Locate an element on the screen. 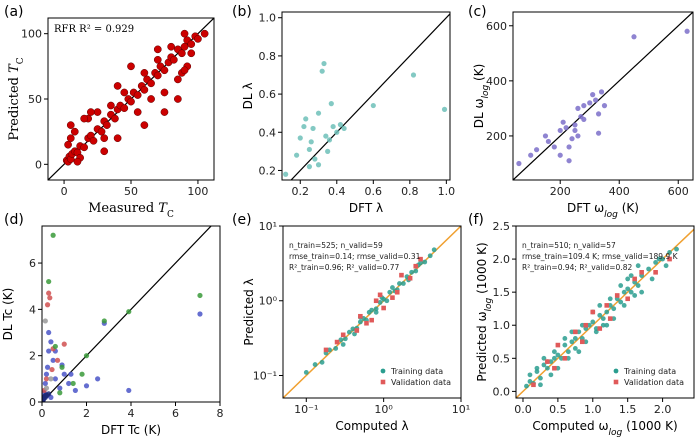  y-tick-label: 2 is located at coordinates (32, 356).